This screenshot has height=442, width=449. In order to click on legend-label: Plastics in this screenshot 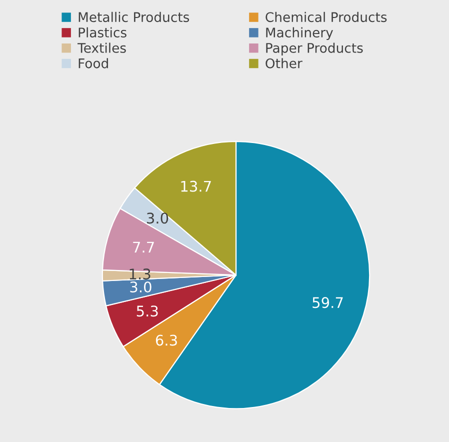, I will do `click(102, 32)`.